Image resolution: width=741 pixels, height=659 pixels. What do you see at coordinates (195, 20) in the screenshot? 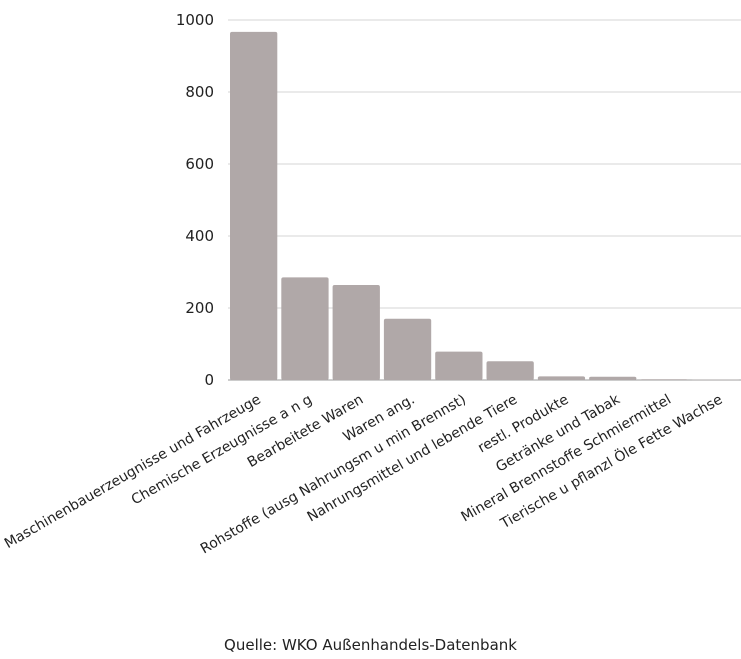
I see `y-tick-label: 1000` at bounding box center [195, 20].